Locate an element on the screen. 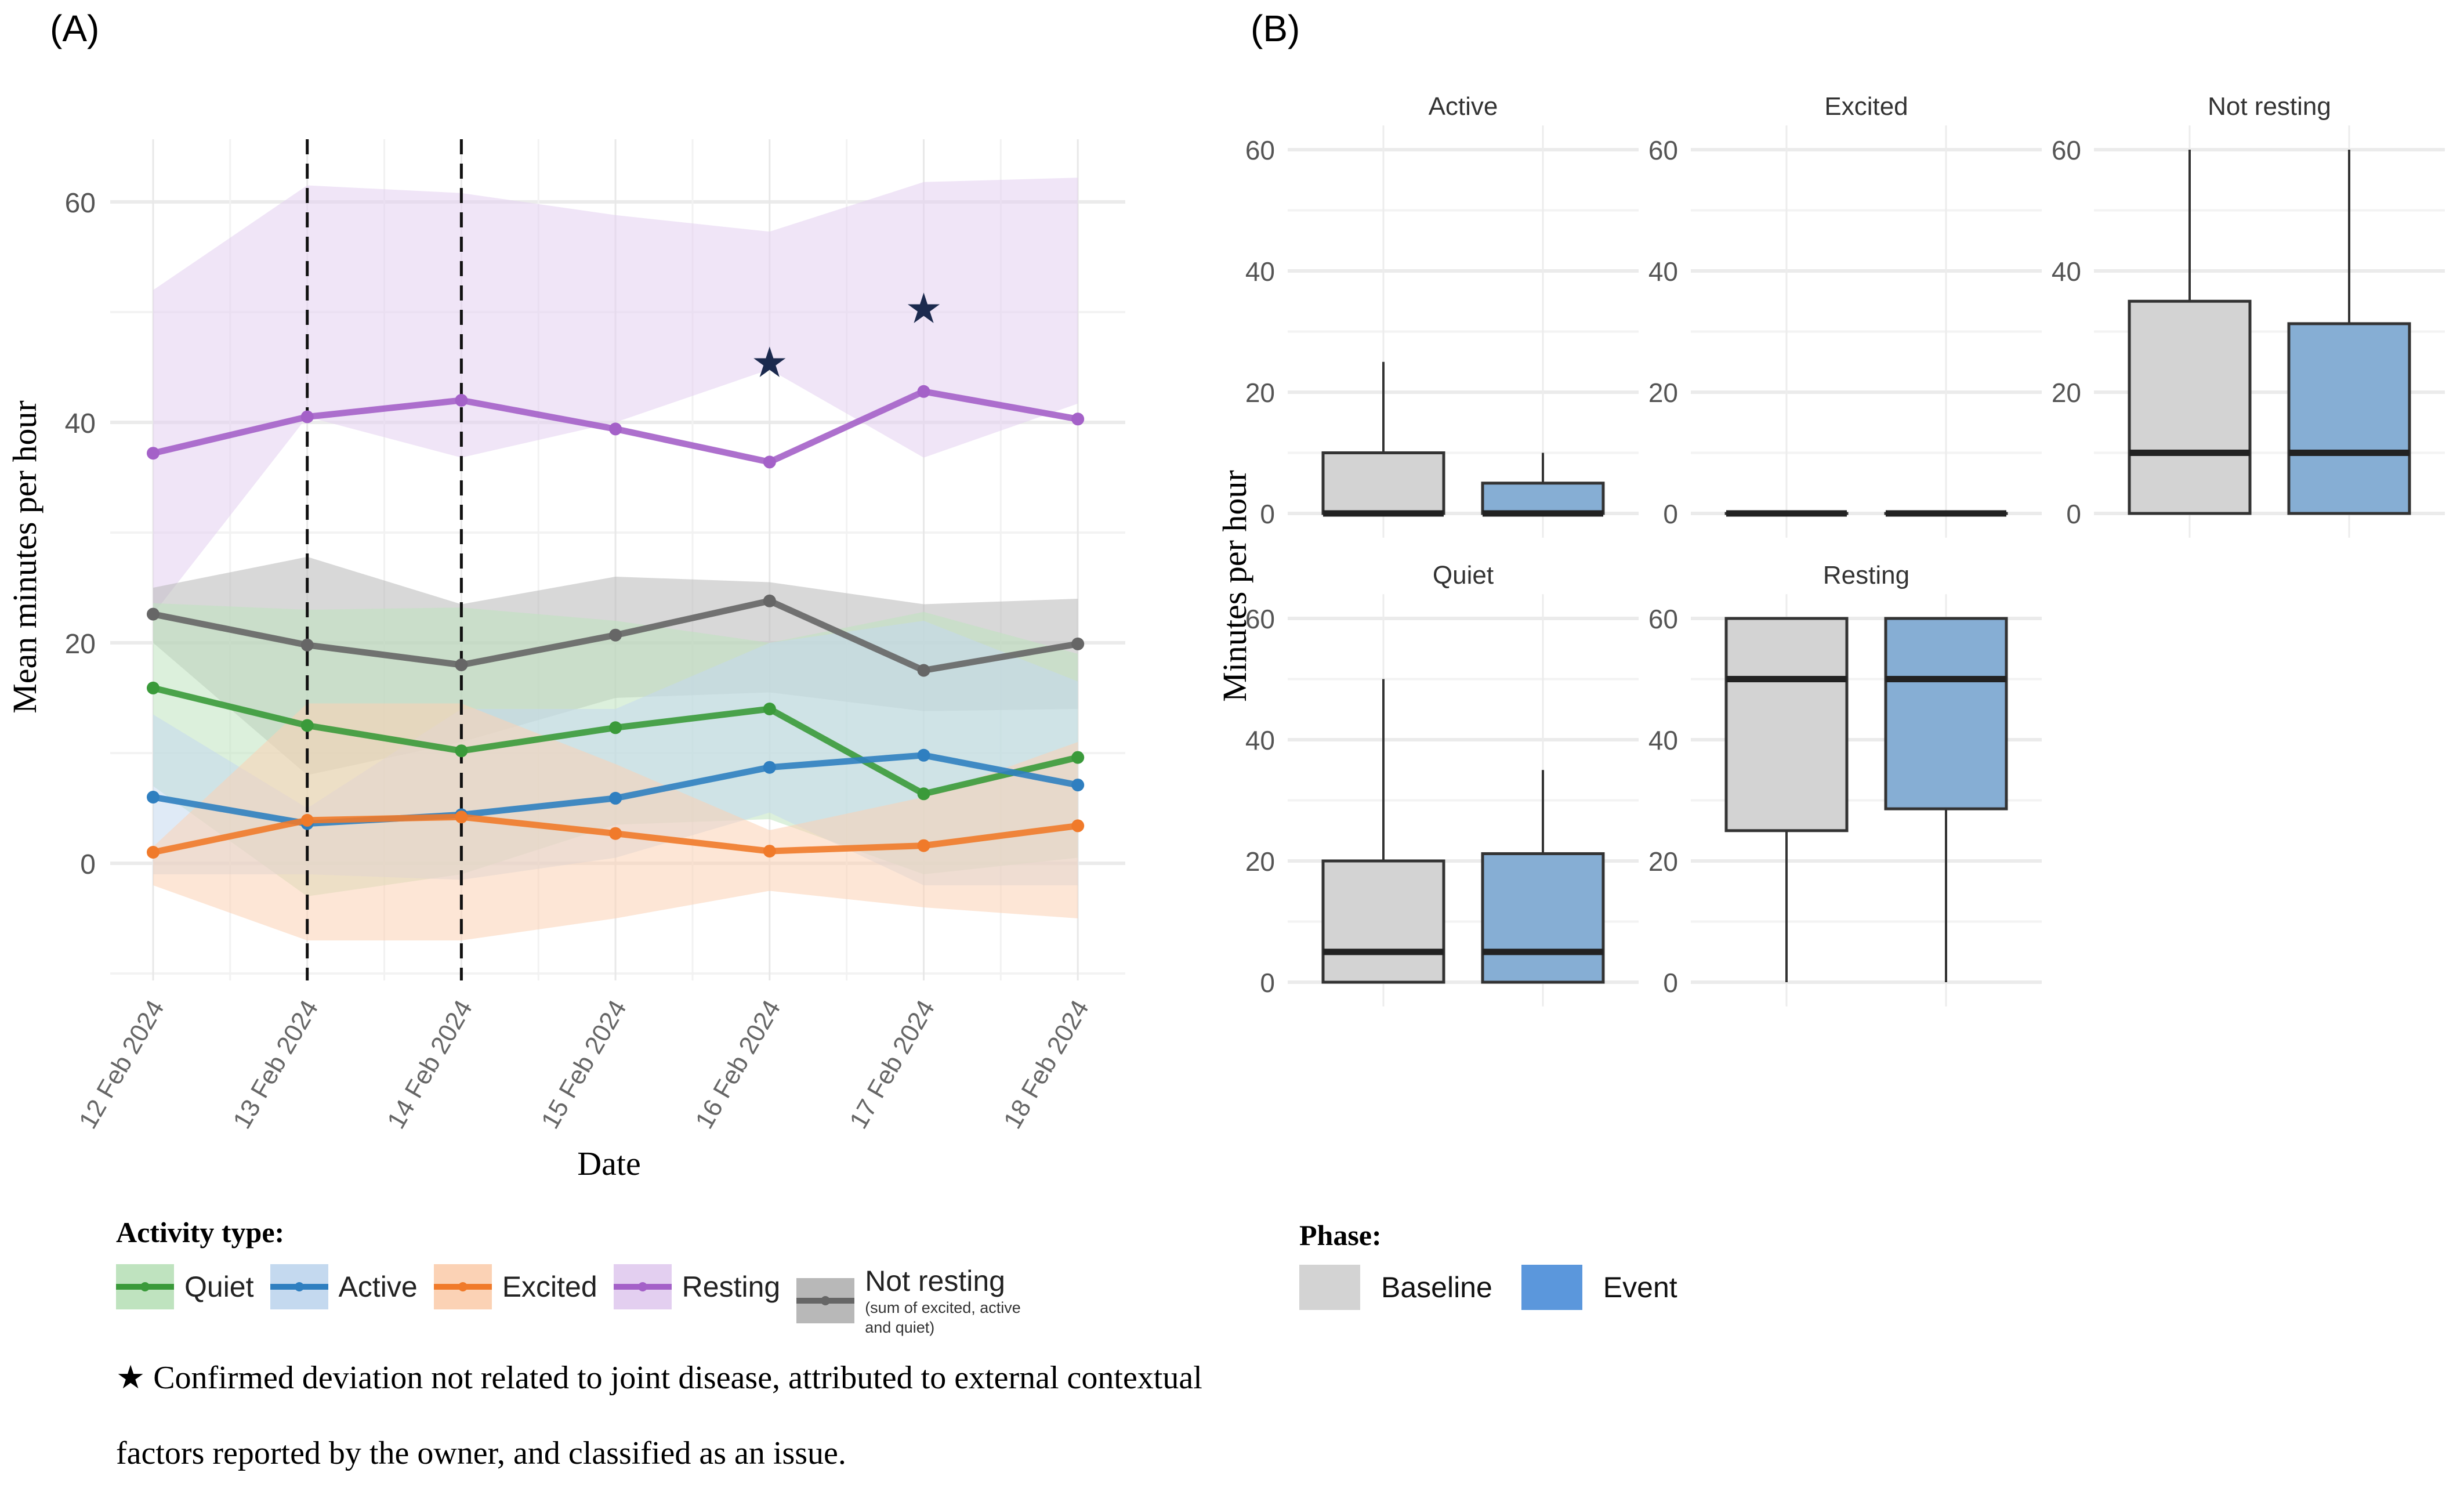 Image resolution: width=2464 pixels, height=1491 pixels. legend-label: Excited is located at coordinates (549, 1287).